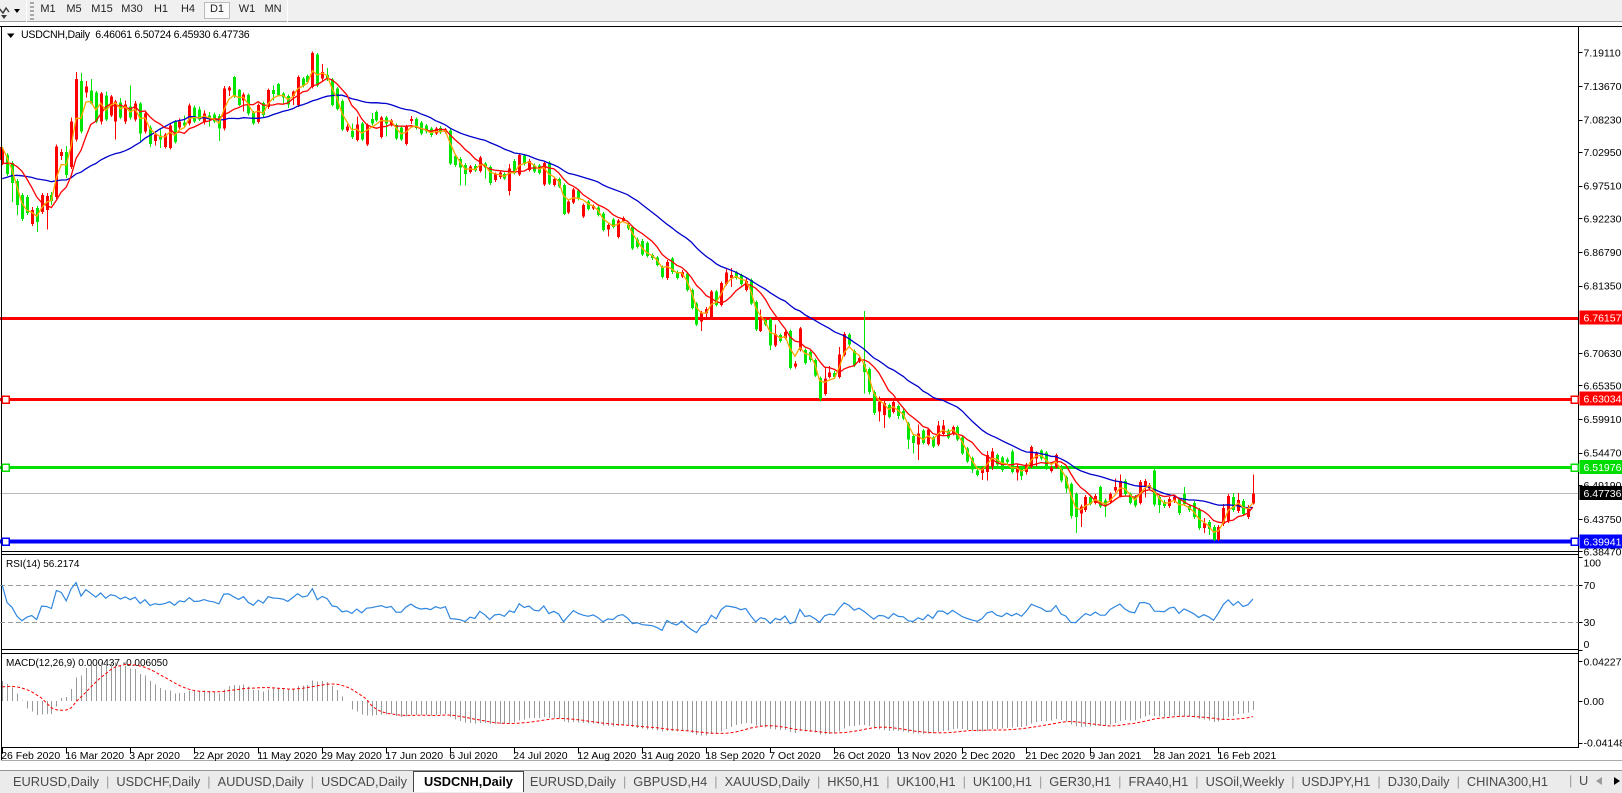  What do you see at coordinates (1603, 420) in the screenshot?
I see `svg-text: 6.59910` at bounding box center [1603, 420].